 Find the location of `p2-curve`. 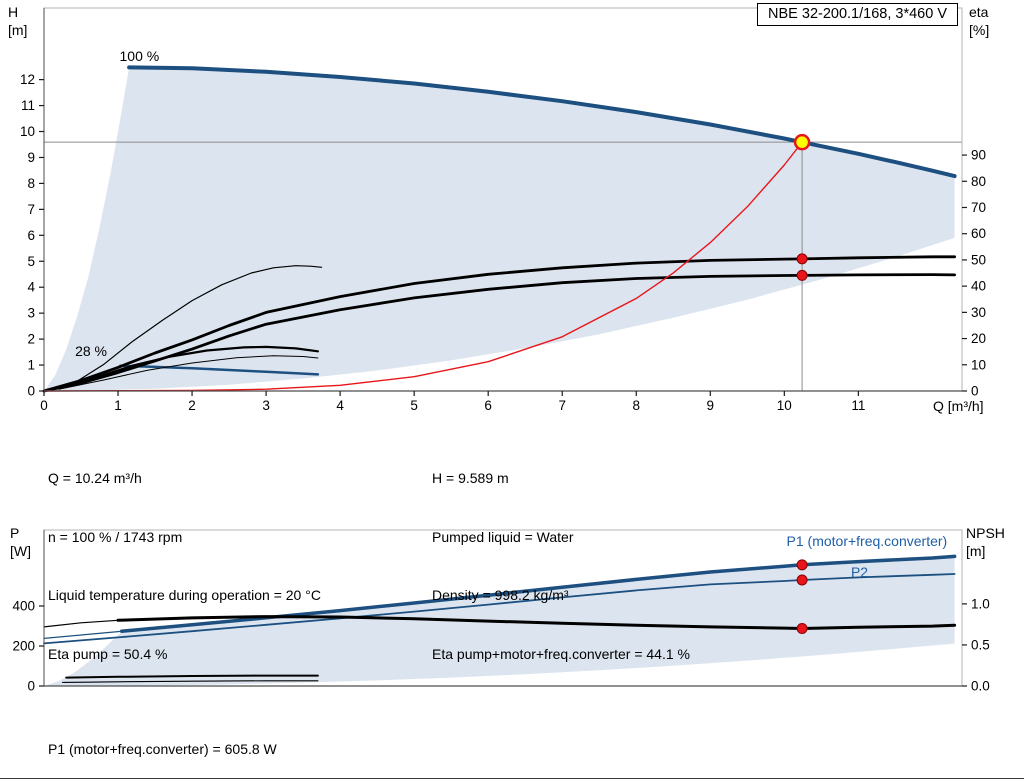

p2-curve is located at coordinates (499, 609).